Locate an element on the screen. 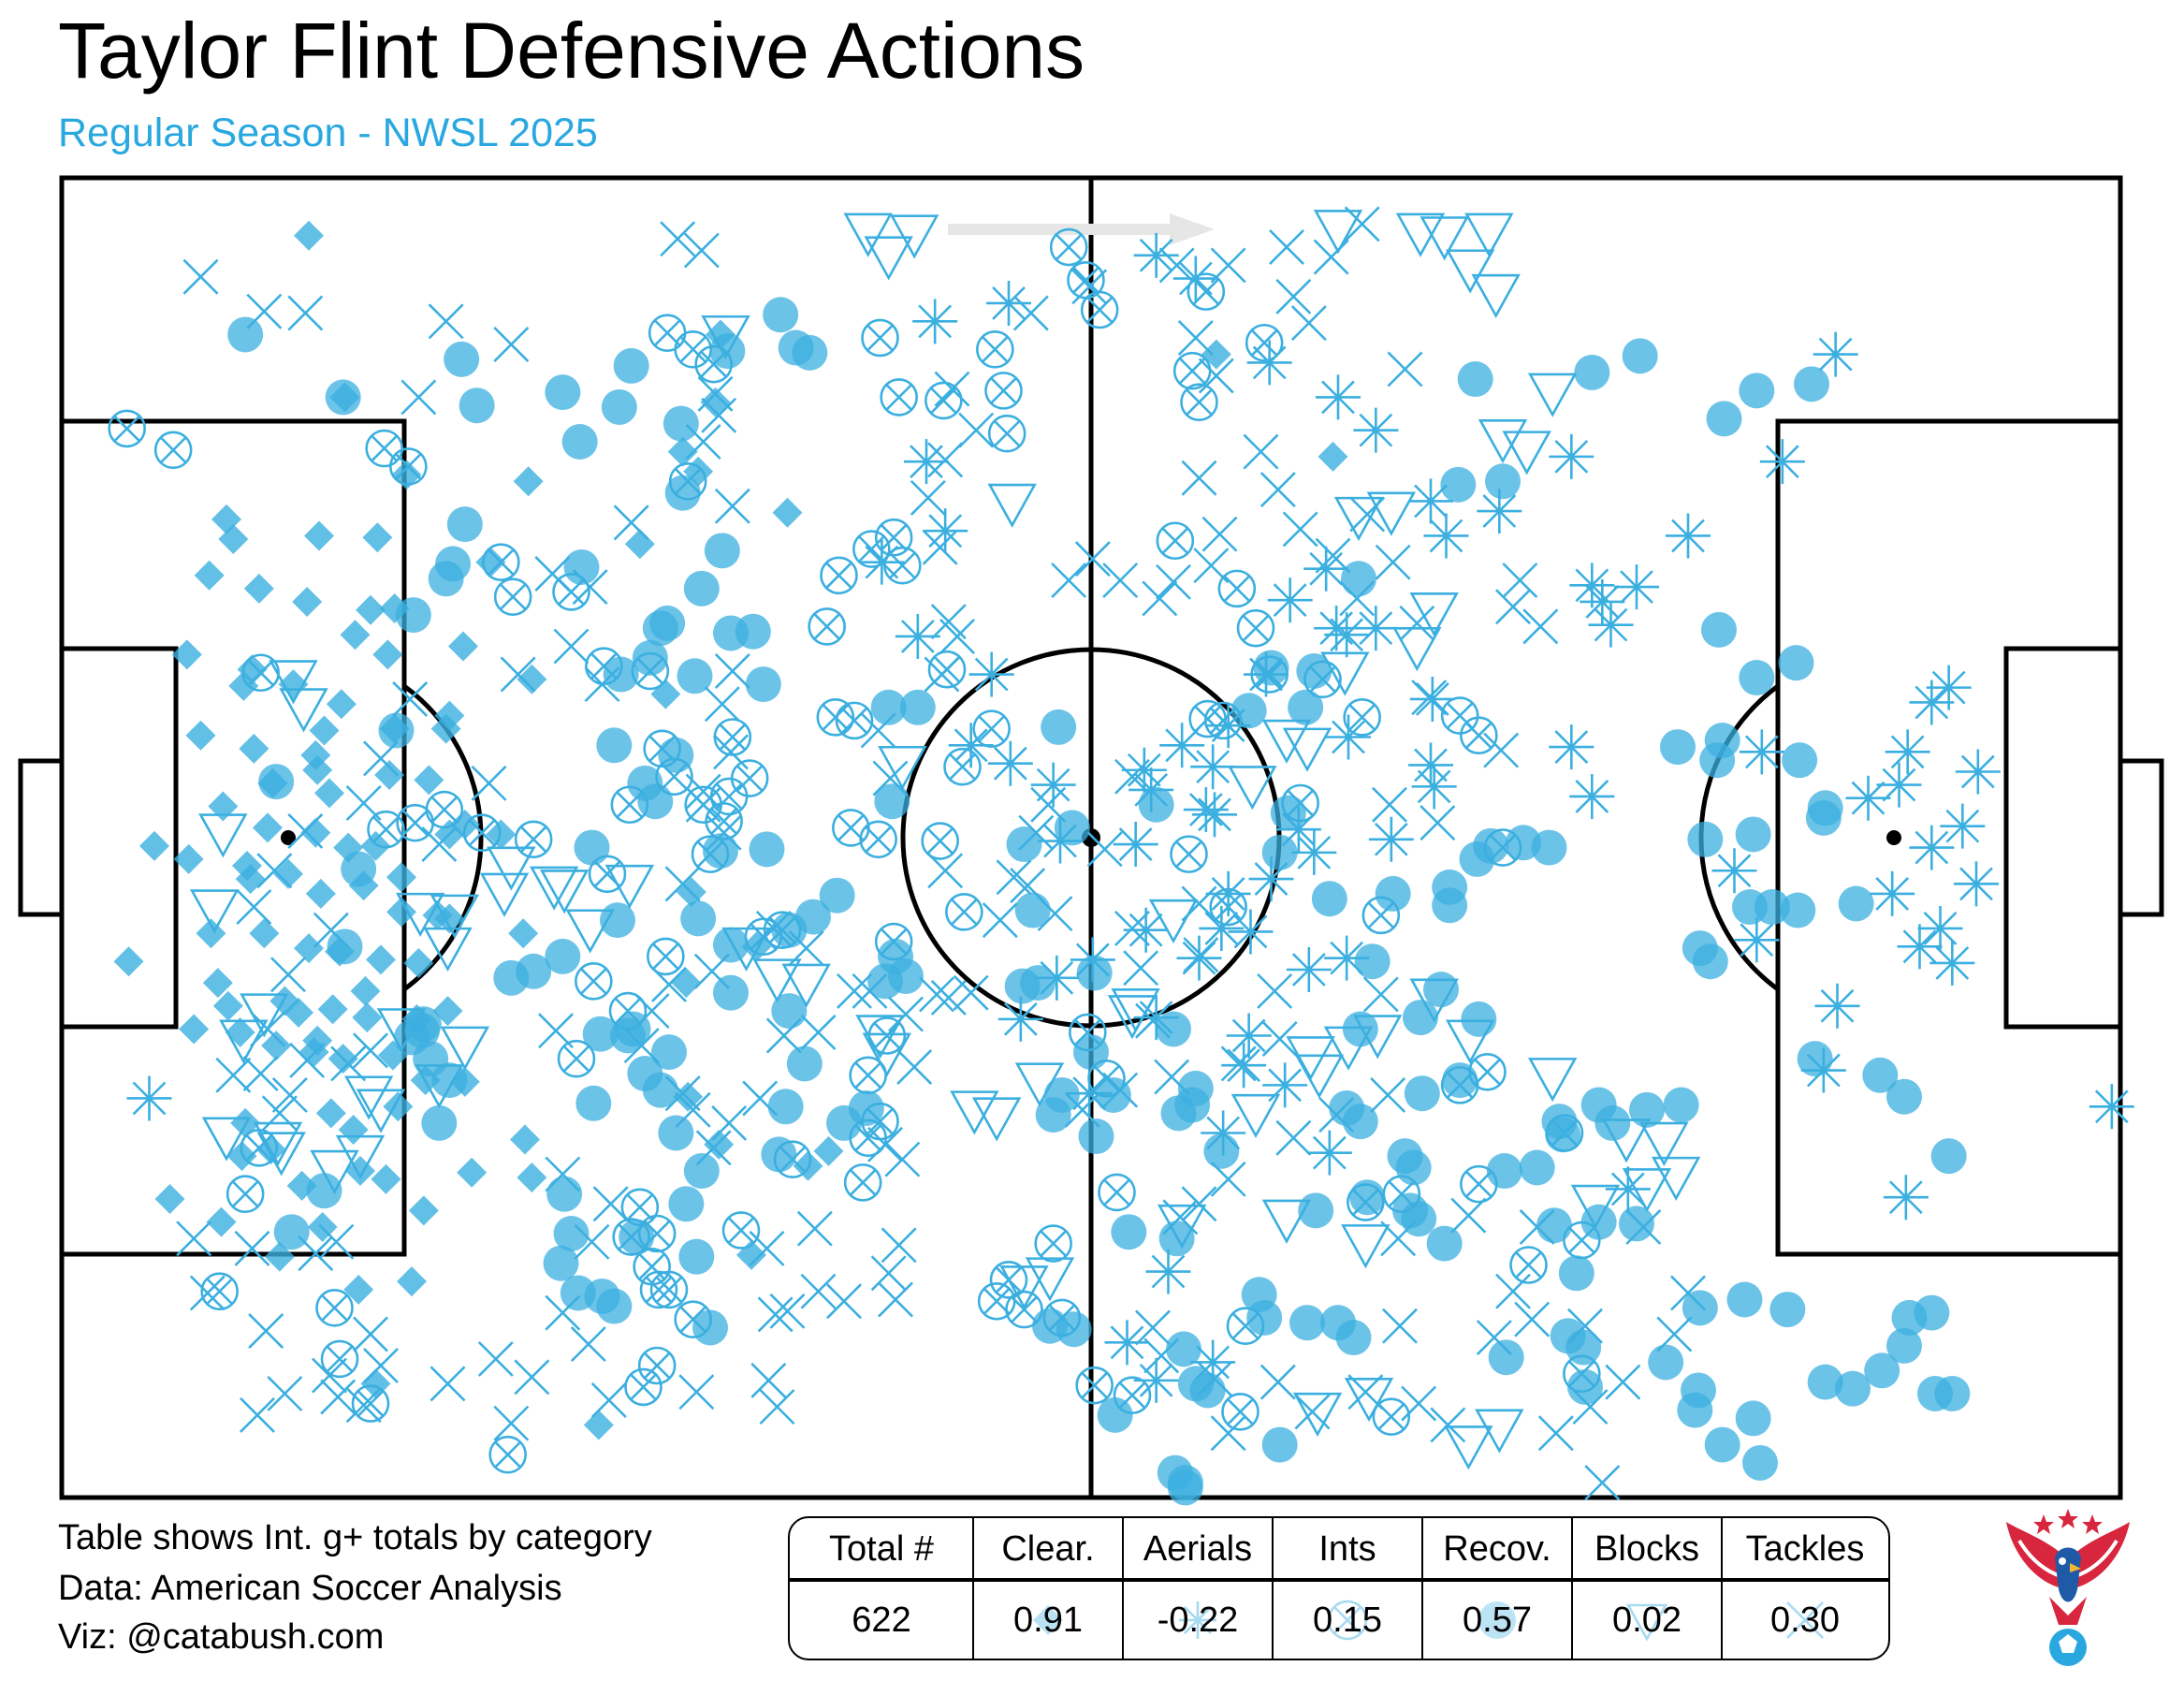 The width and height of the screenshot is (2184, 1681). table-column-divider is located at coordinates (1273, 1588).